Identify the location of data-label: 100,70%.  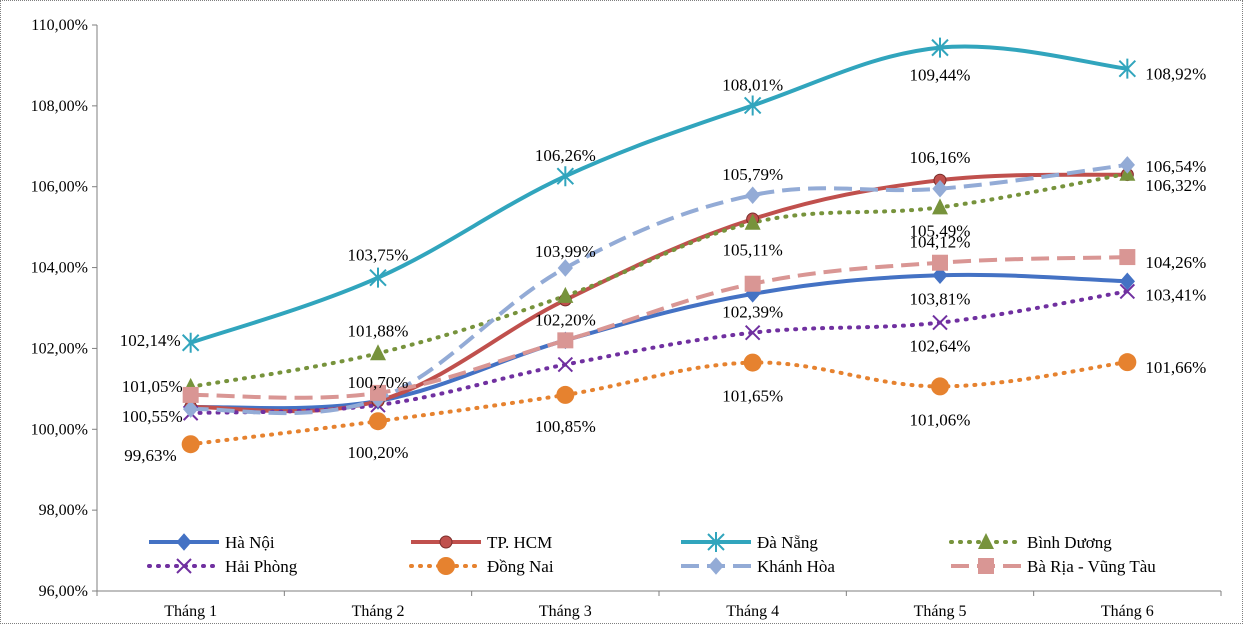
(378, 382).